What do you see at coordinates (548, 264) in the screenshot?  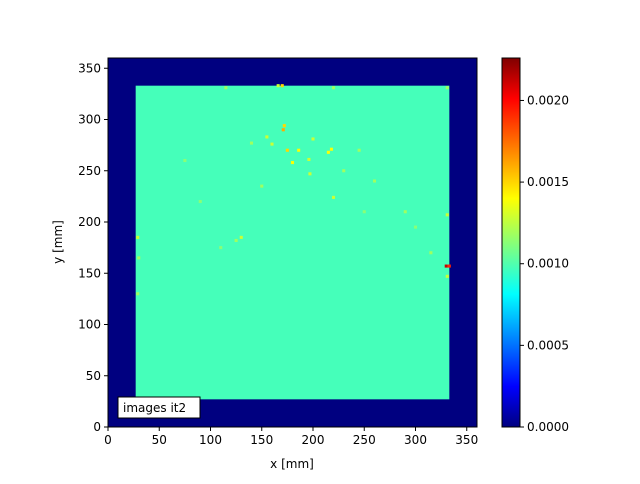 I see `colorbar-tick-label: 0.0010` at bounding box center [548, 264].